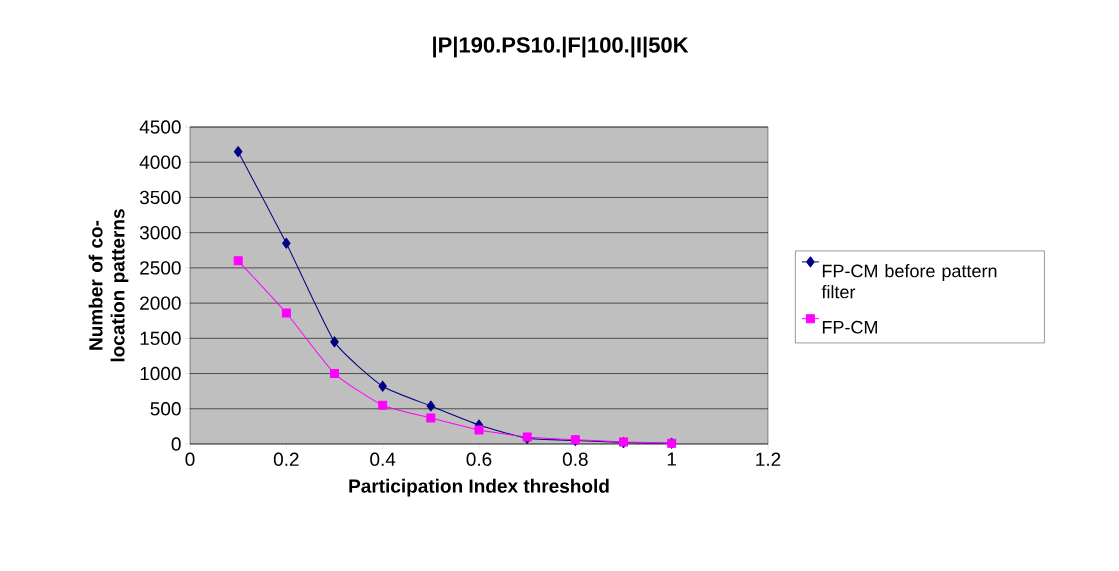 The width and height of the screenshot is (1119, 571). What do you see at coordinates (849, 327) in the screenshot?
I see `legend-label: FP-CM` at bounding box center [849, 327].